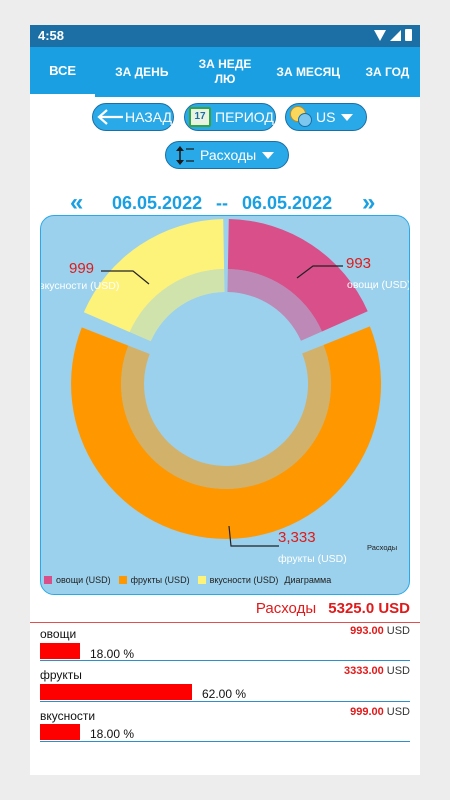 This screenshot has width=450, height=800. What do you see at coordinates (61, 675) in the screenshot?
I see `row-name: фрукты` at bounding box center [61, 675].